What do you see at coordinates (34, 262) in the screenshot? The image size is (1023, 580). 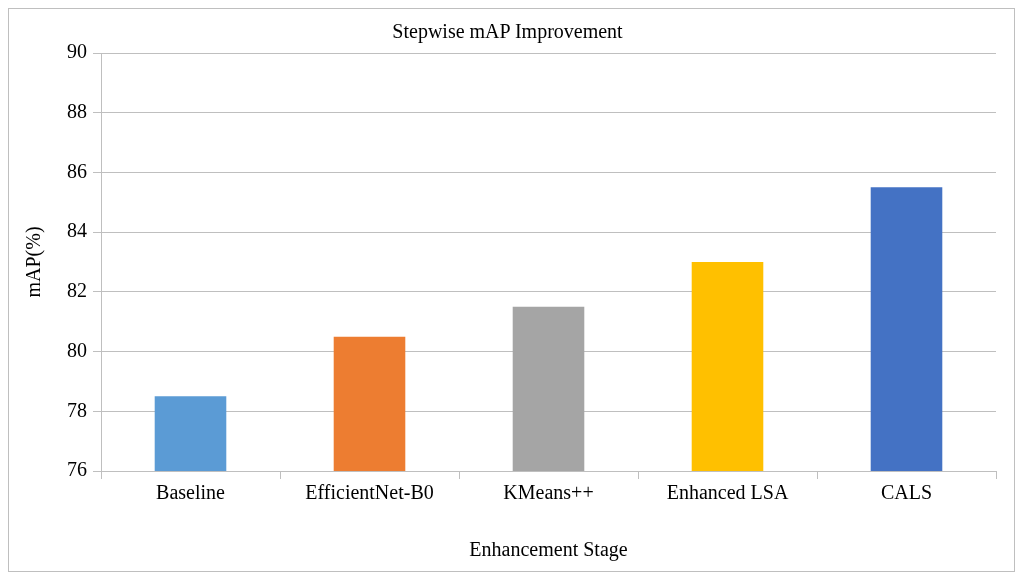 I see `y-axis-title: mAP(%)` at bounding box center [34, 262].